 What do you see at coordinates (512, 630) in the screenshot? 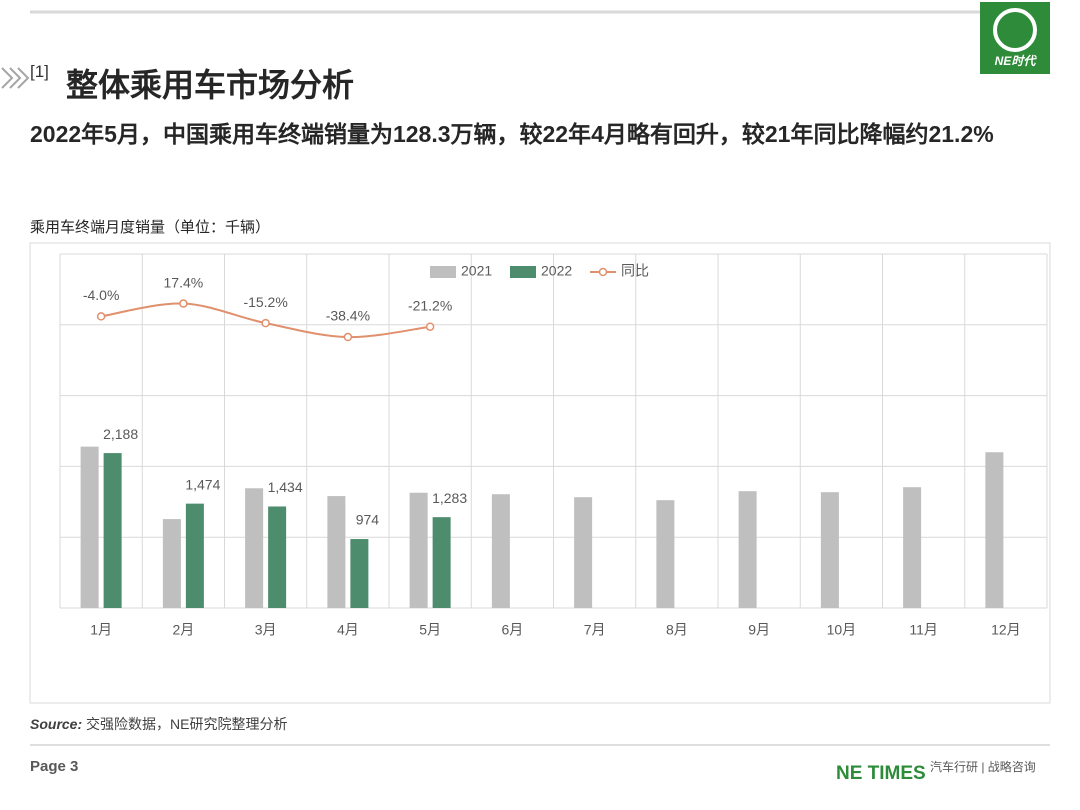
I see `x-tick-label: 6月` at bounding box center [512, 630].